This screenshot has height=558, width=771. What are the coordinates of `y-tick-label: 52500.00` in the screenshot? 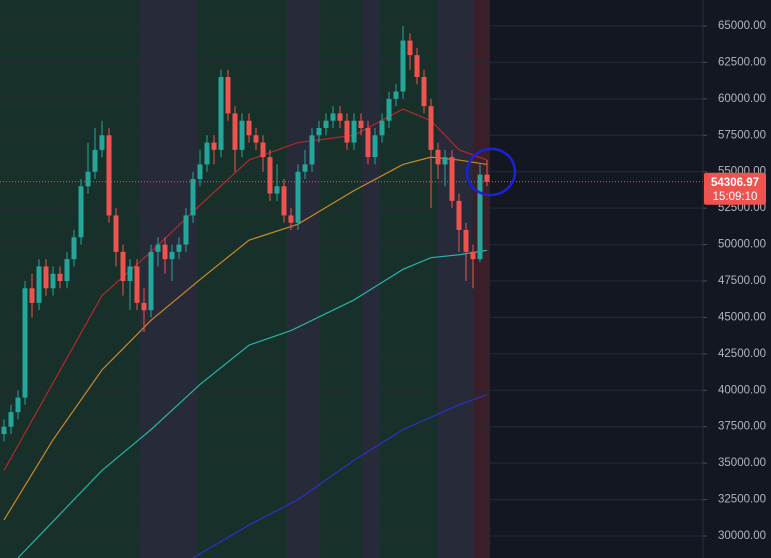 It's located at (742, 208).